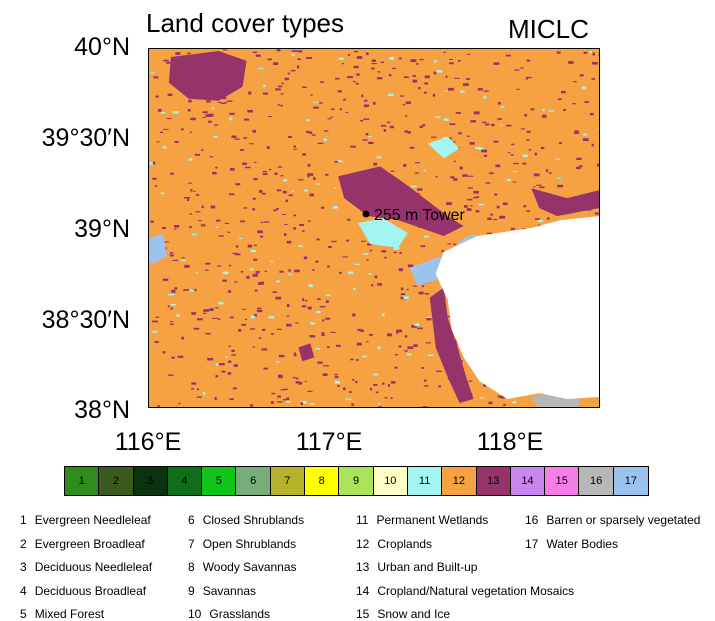  What do you see at coordinates (195, 614) in the screenshot?
I see `legend-item-number: 10` at bounding box center [195, 614].